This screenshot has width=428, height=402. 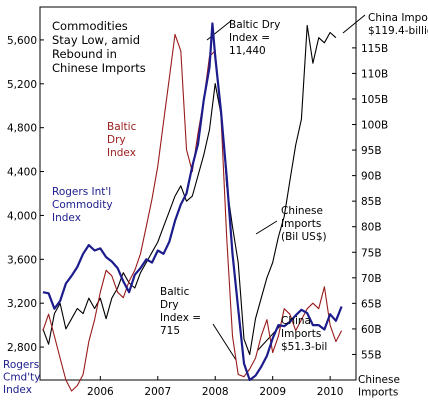 I want to click on annotation-china-imports-peak: China Imports$119.4-billion, so click(x=398, y=24).